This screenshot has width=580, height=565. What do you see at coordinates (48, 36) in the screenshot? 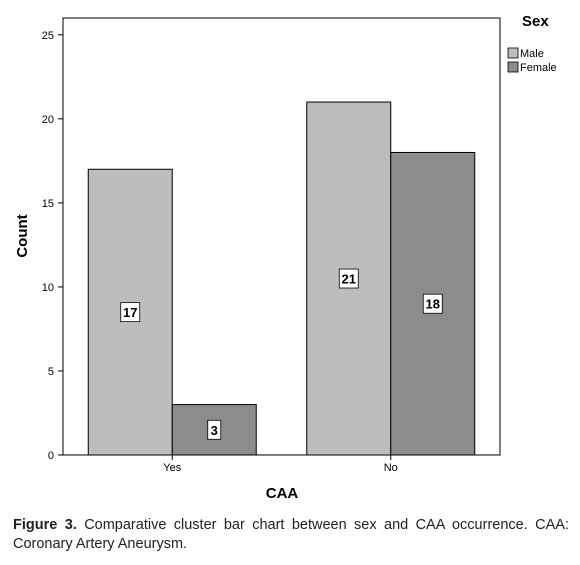
I see `y-tick-label: 25` at bounding box center [48, 36].